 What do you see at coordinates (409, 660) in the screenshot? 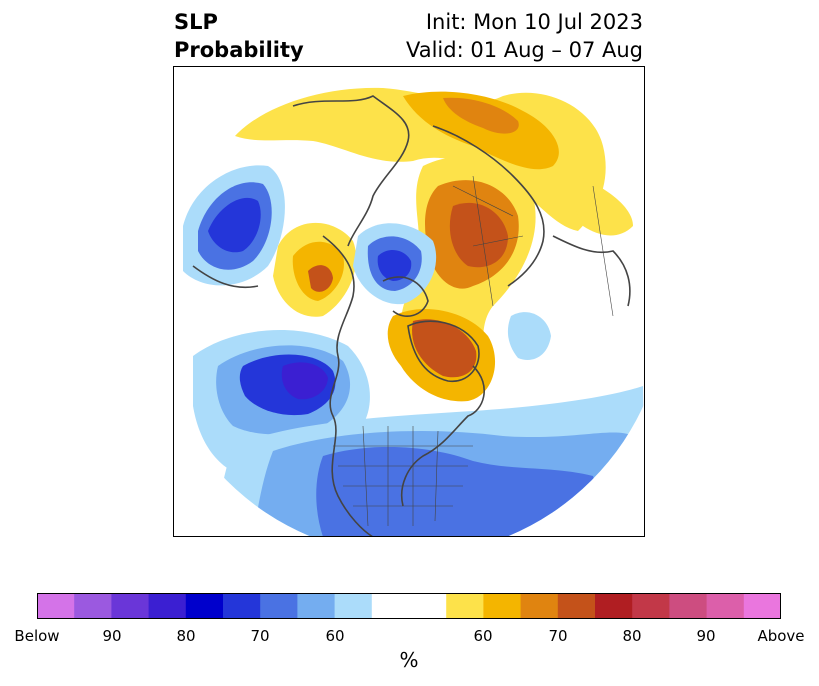
I see `colorbar-unit-label: %` at bounding box center [409, 660].